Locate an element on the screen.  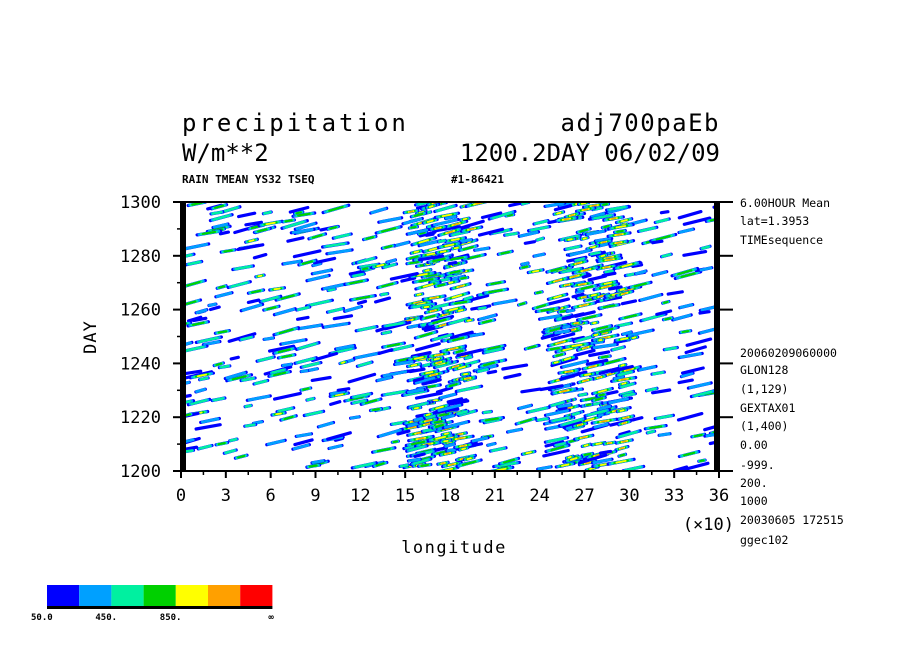
metadata-line: ggec102 is located at coordinates (764, 540).